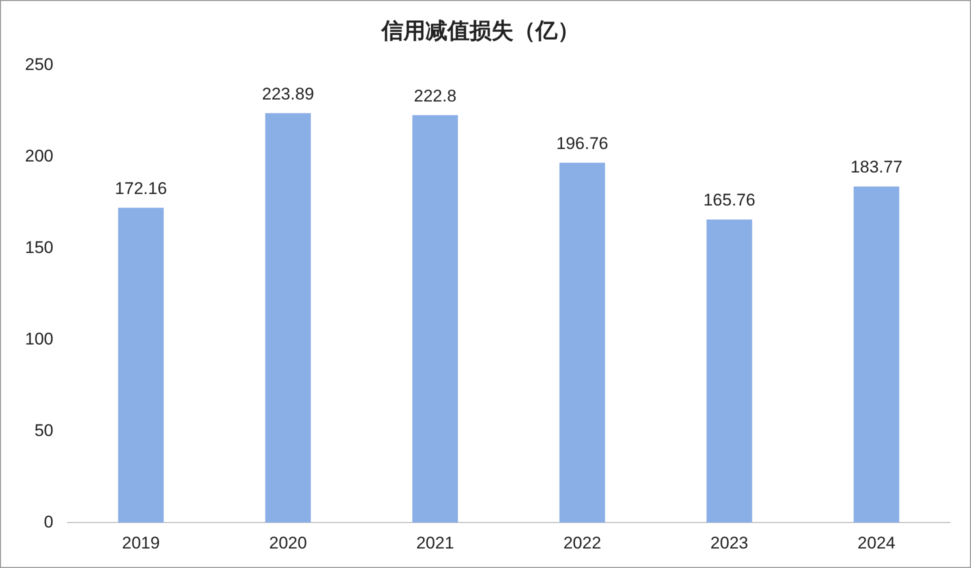 This screenshot has height=568, width=971. I want to click on data-label: 223.89, so click(288, 94).